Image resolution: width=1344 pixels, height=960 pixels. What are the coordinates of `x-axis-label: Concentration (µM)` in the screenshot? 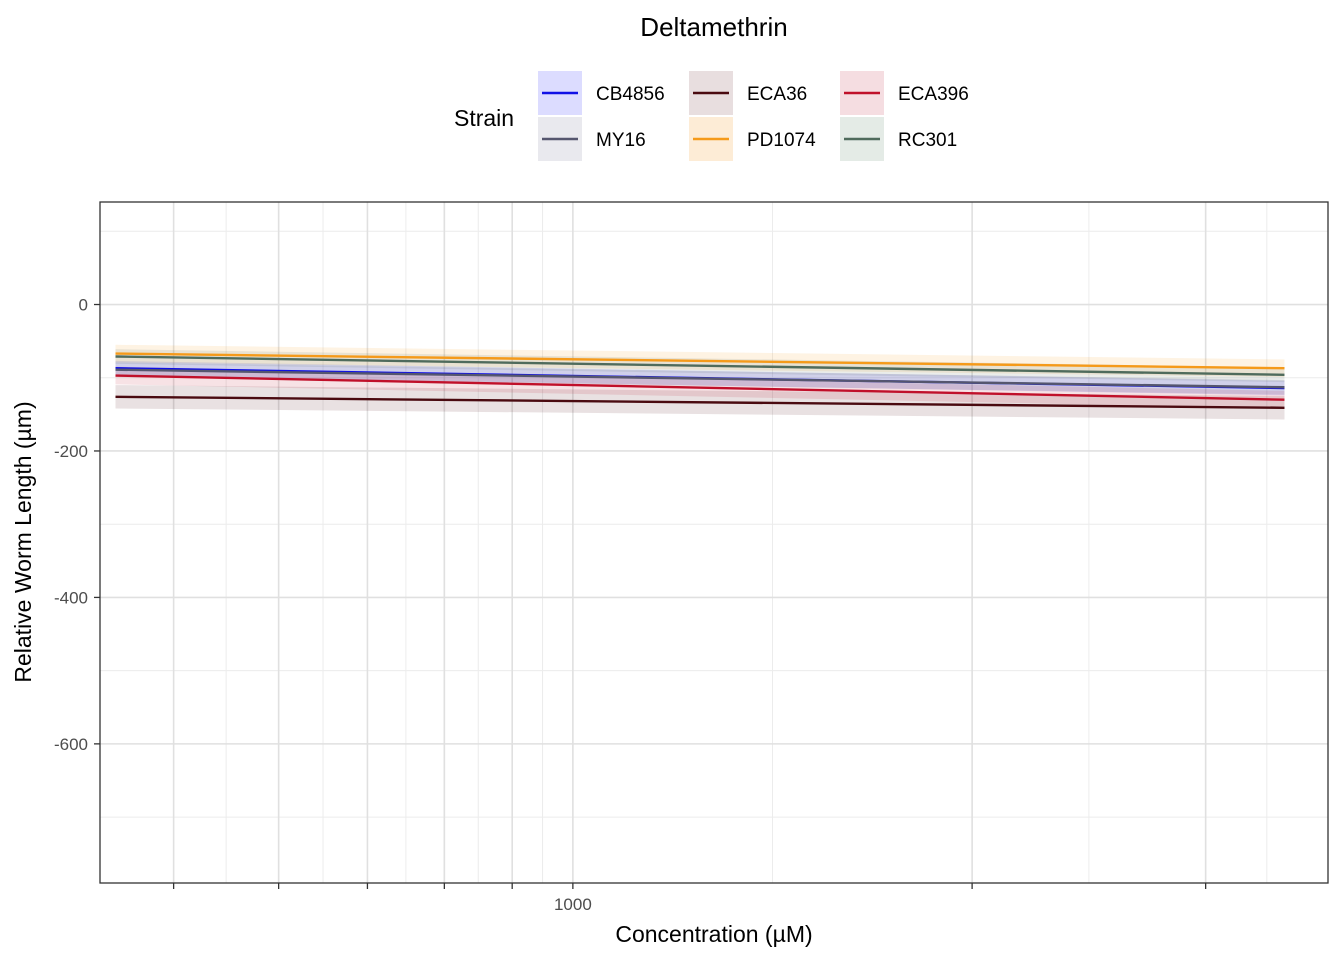 It's located at (713, 934).